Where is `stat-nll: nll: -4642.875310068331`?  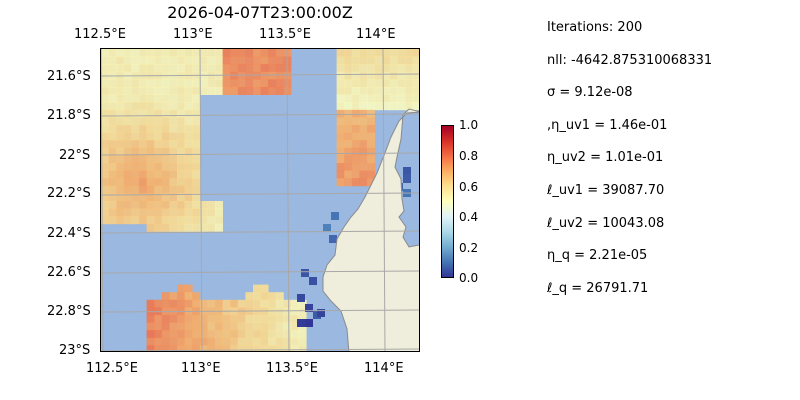
stat-nll: nll: -4642.875310068331 is located at coordinates (630, 60).